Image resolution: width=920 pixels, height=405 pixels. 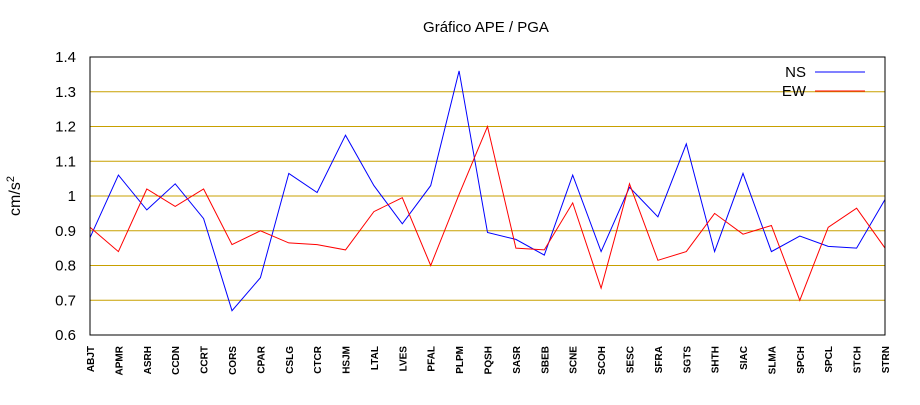 I want to click on legend-label-ns: NS, so click(x=795, y=72).